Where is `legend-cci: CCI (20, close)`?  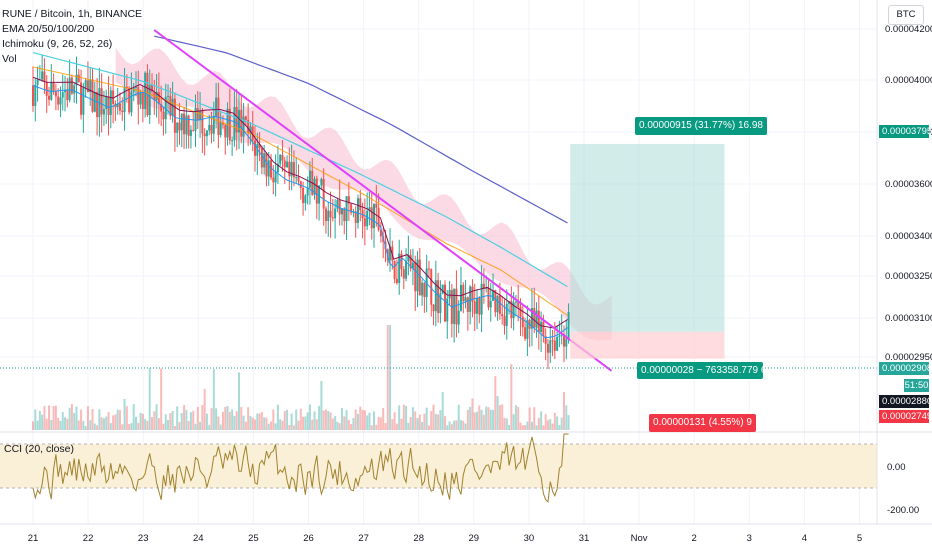
legend-cci: CCI (20, close) is located at coordinates (39, 449).